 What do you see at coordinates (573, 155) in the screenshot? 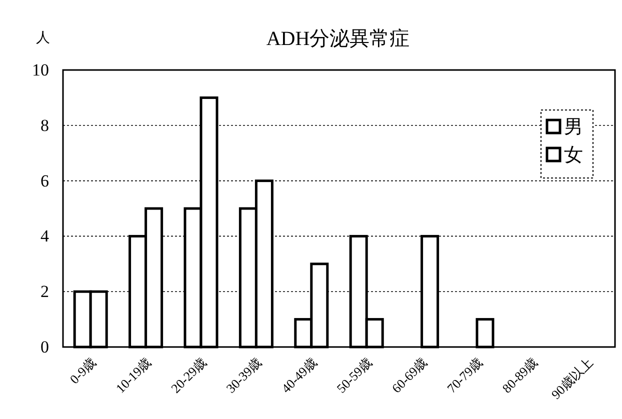
I see `legend-label: 女` at bounding box center [573, 155].